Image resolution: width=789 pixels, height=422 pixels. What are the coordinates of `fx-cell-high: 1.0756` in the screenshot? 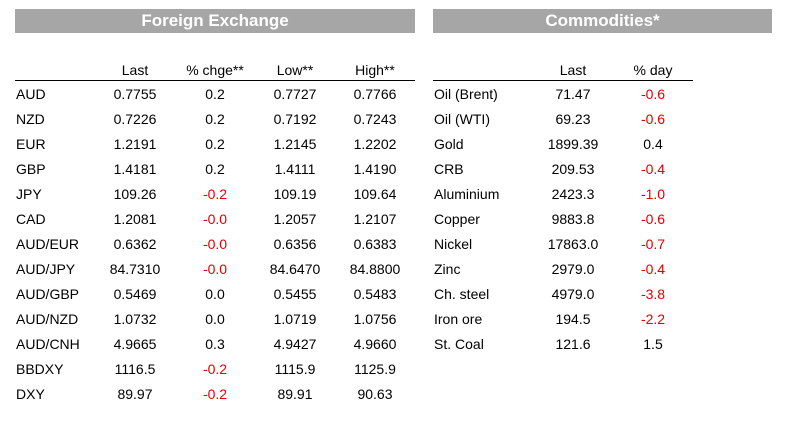 It's located at (375, 319).